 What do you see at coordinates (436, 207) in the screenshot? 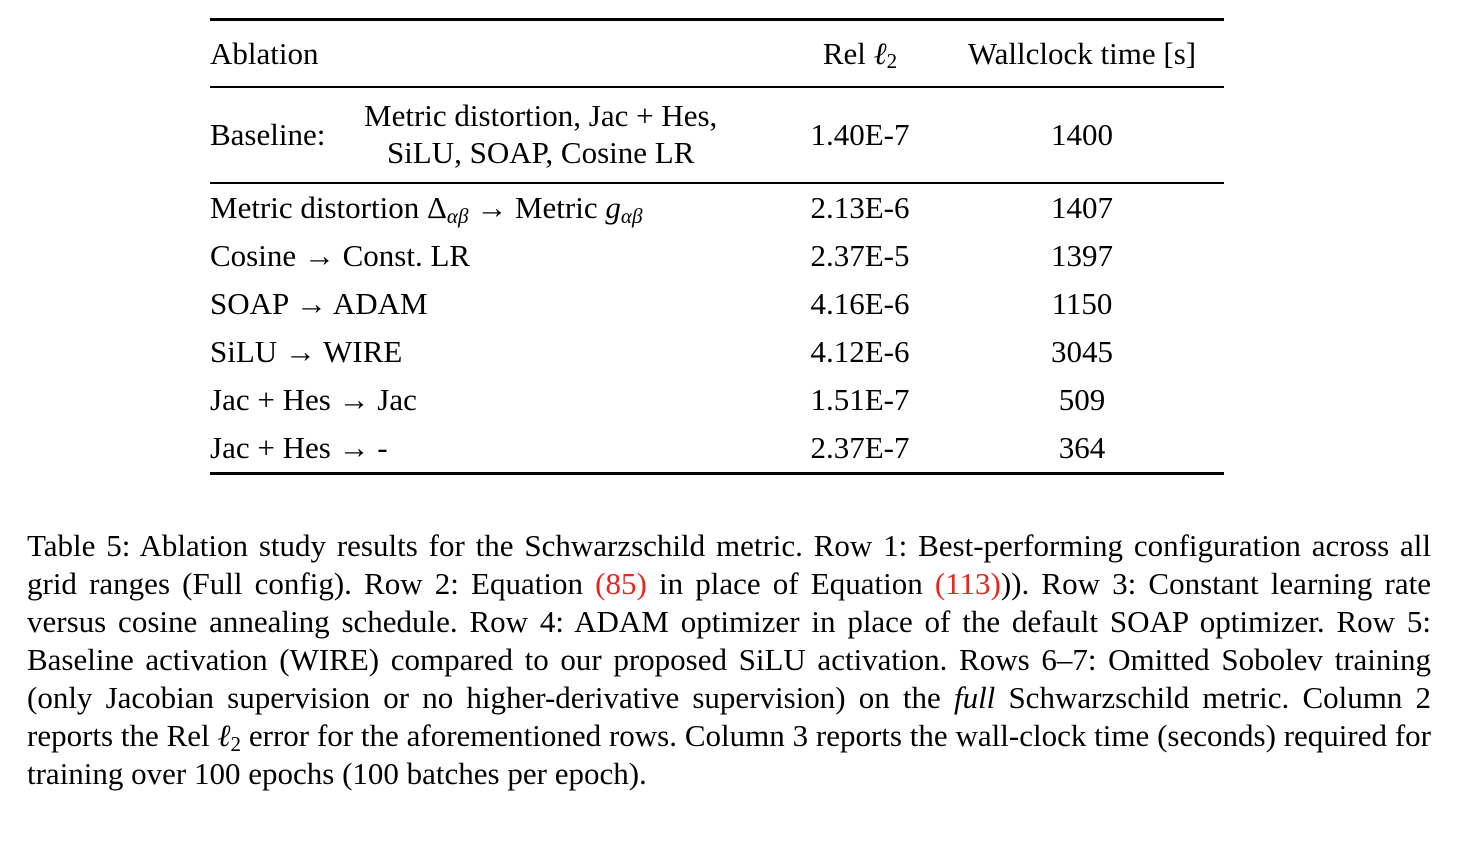
I see `text-run: Δ` at bounding box center [436, 207].